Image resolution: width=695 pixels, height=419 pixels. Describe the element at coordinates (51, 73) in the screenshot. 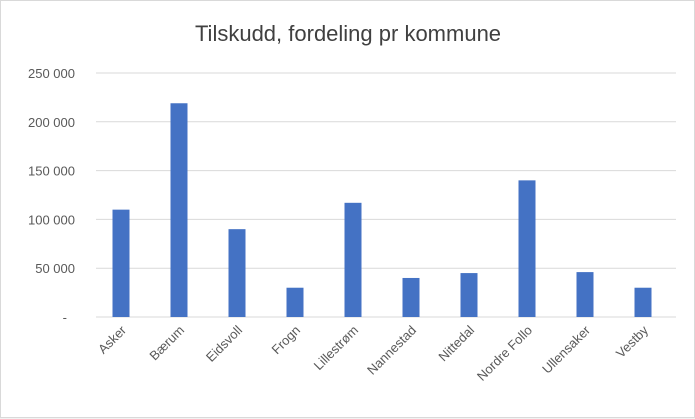

I see `y-tick-label: 250 000` at that location.